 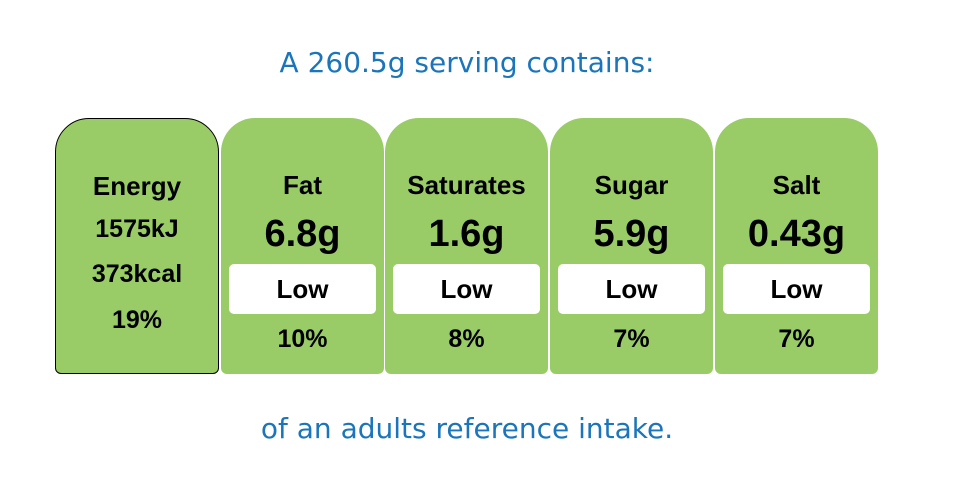 I want to click on nutrient-name: Salt, so click(x=796, y=185).